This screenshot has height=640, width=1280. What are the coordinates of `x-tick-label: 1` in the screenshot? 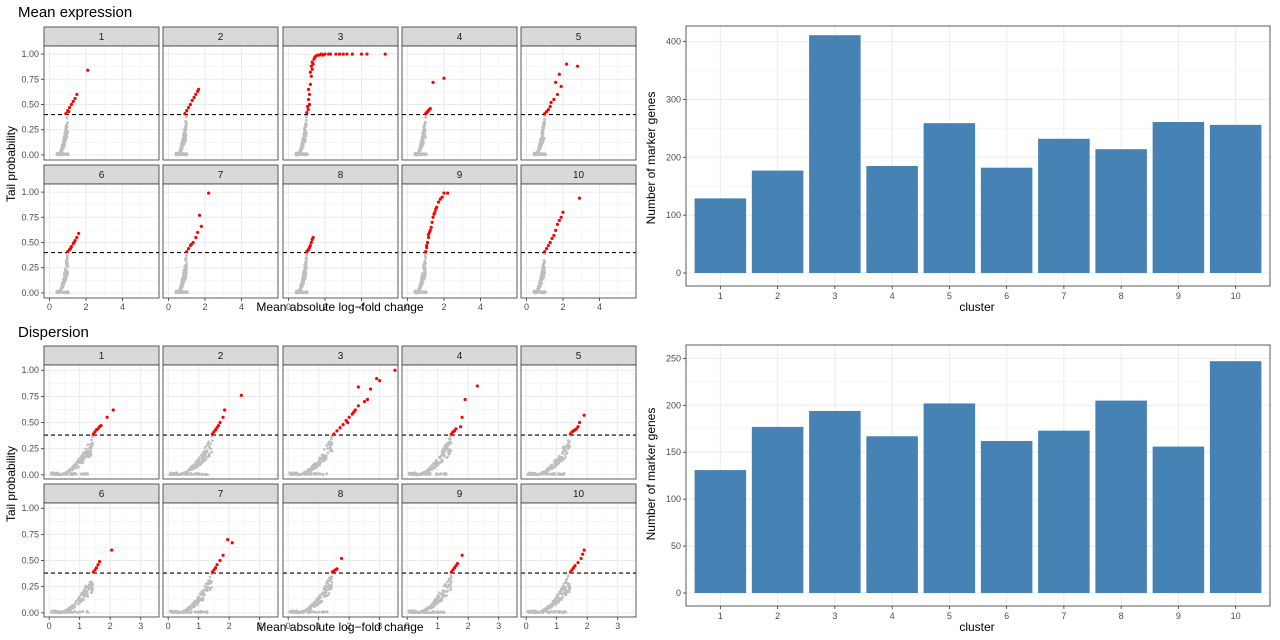 It's located at (198, 626).